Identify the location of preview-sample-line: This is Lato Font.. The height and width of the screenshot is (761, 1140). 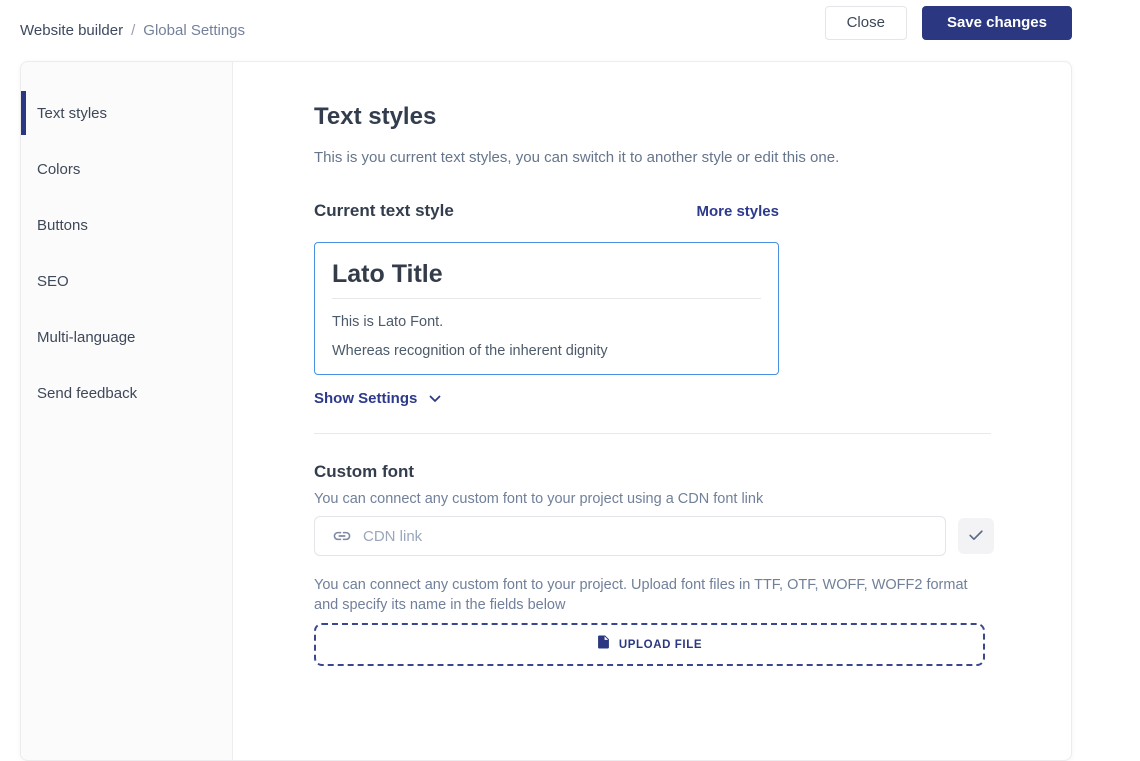
(388, 322).